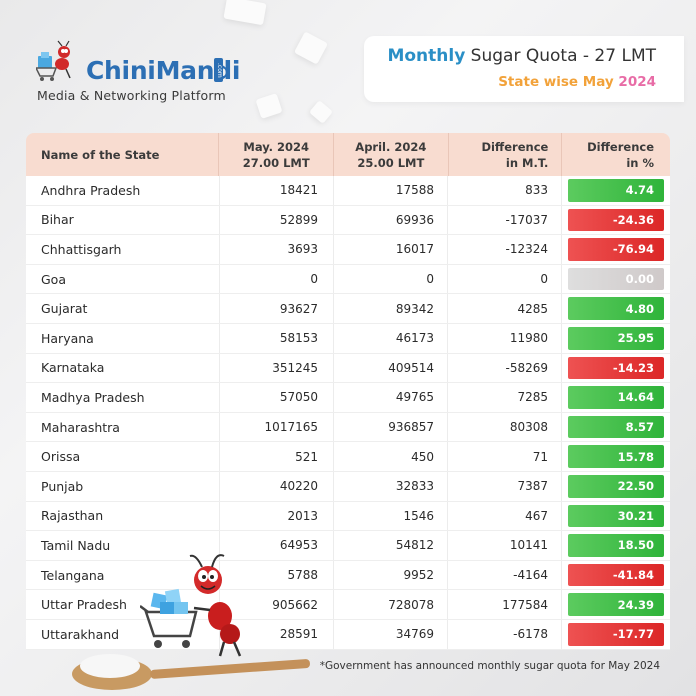 This screenshot has height=696, width=696. I want to click on april-quota-cell: 34769, so click(391, 634).